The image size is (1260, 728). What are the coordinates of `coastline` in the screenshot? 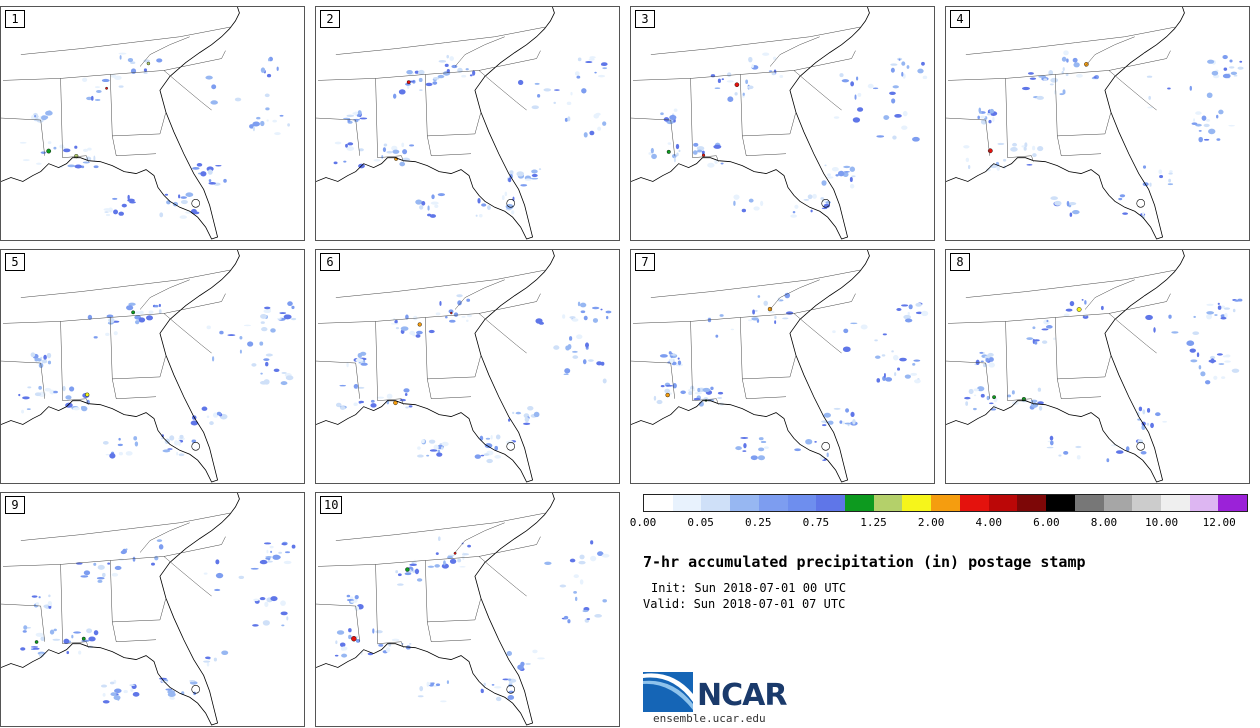 It's located at (435, 366).